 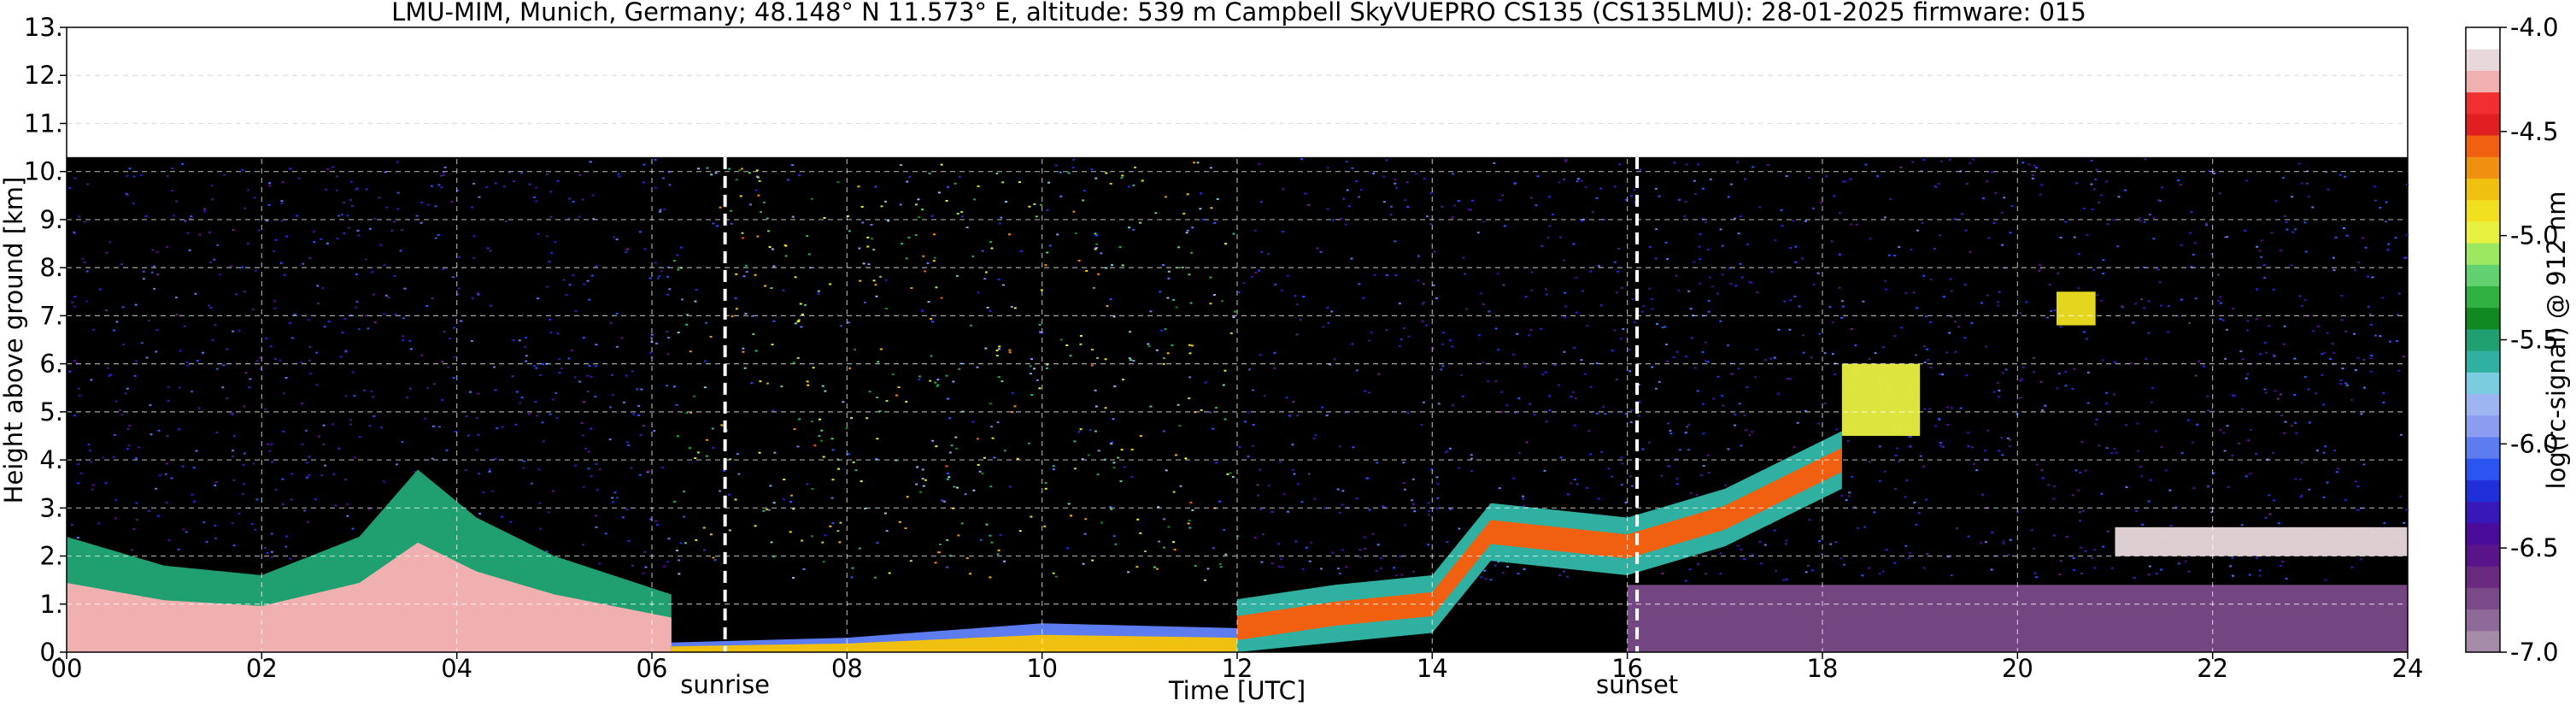 I want to click on colorbar-tick-label: -5.0, so click(x=2534, y=235).